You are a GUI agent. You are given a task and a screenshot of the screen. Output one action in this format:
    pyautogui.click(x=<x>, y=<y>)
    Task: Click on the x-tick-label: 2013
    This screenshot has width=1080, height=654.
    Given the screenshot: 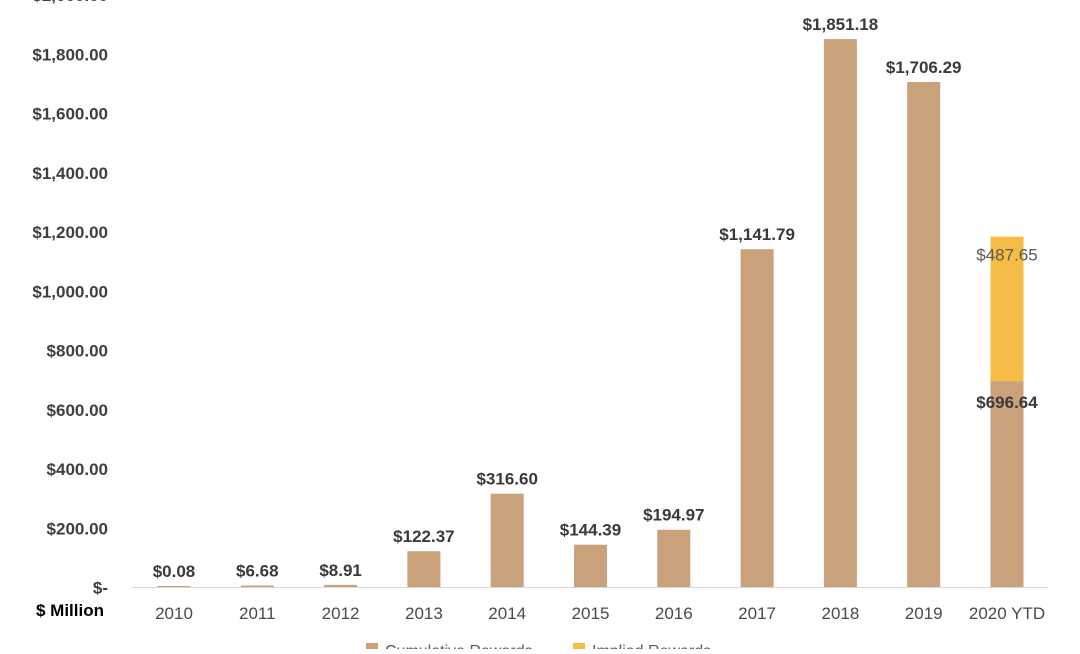 What is the action you would take?
    pyautogui.click(x=424, y=613)
    